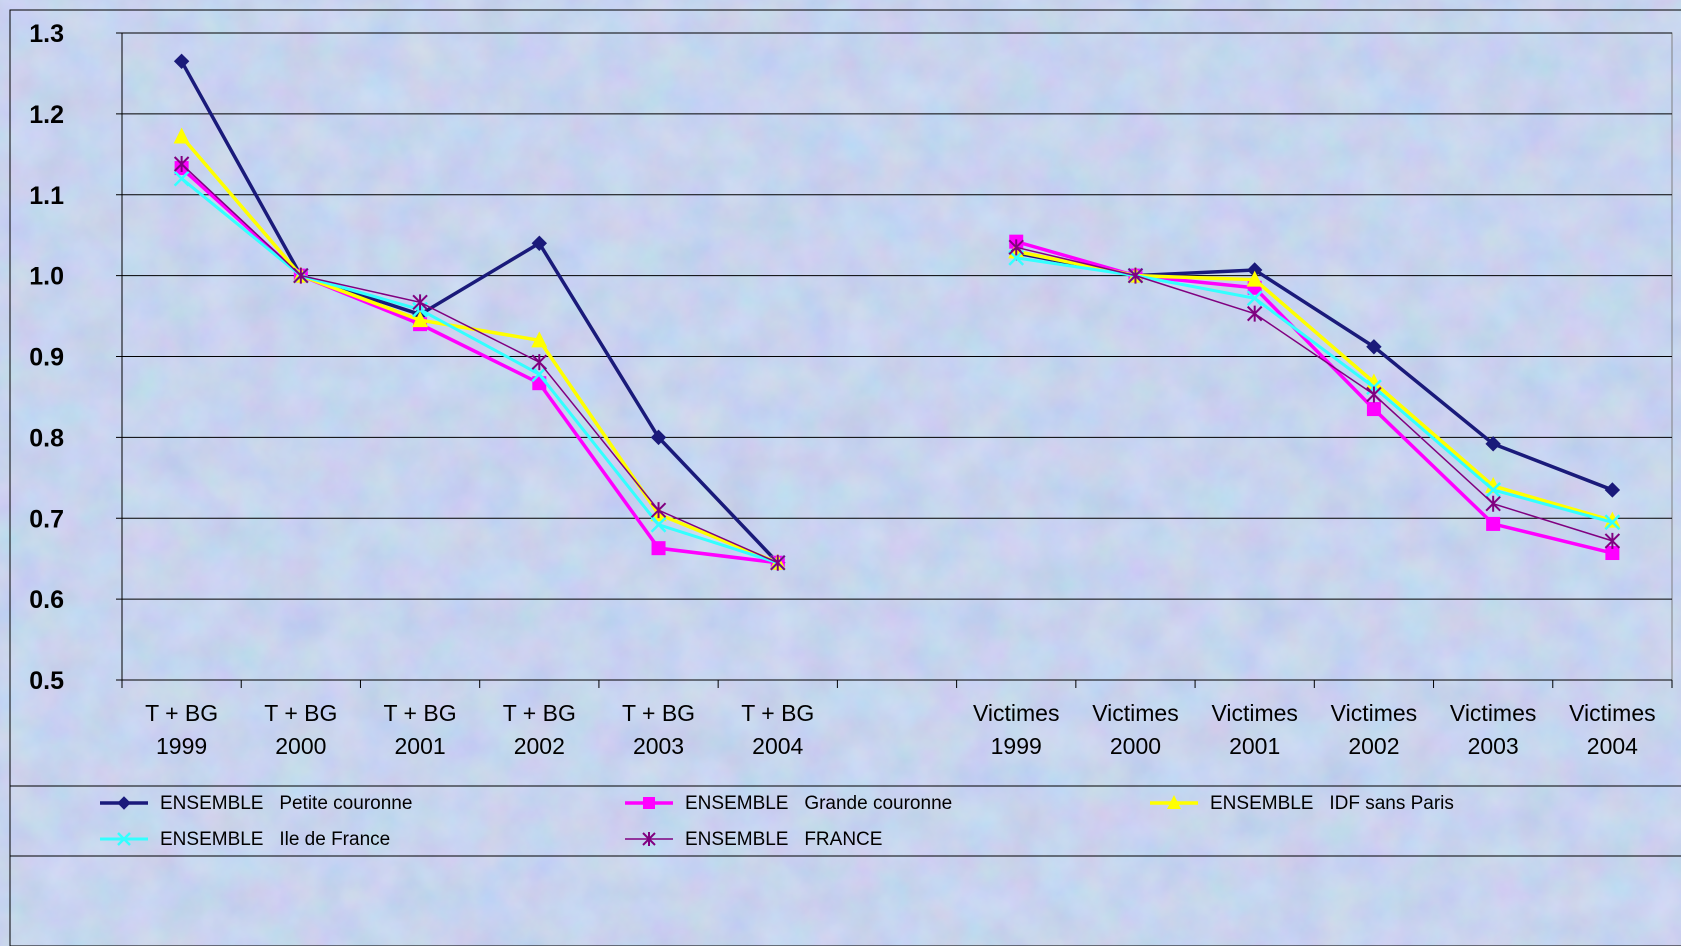 The height and width of the screenshot is (946, 1681). What do you see at coordinates (1332, 803) in the screenshot?
I see `legend-label: ENSEMBLE IDF sans Paris` at bounding box center [1332, 803].